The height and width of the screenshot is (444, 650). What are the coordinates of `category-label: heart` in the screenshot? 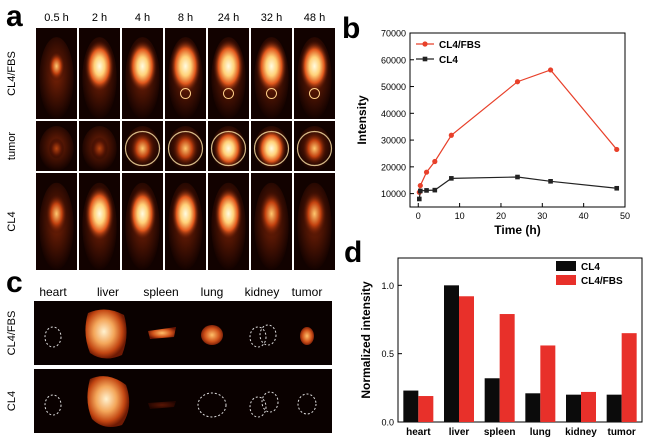 It's located at (418, 432).